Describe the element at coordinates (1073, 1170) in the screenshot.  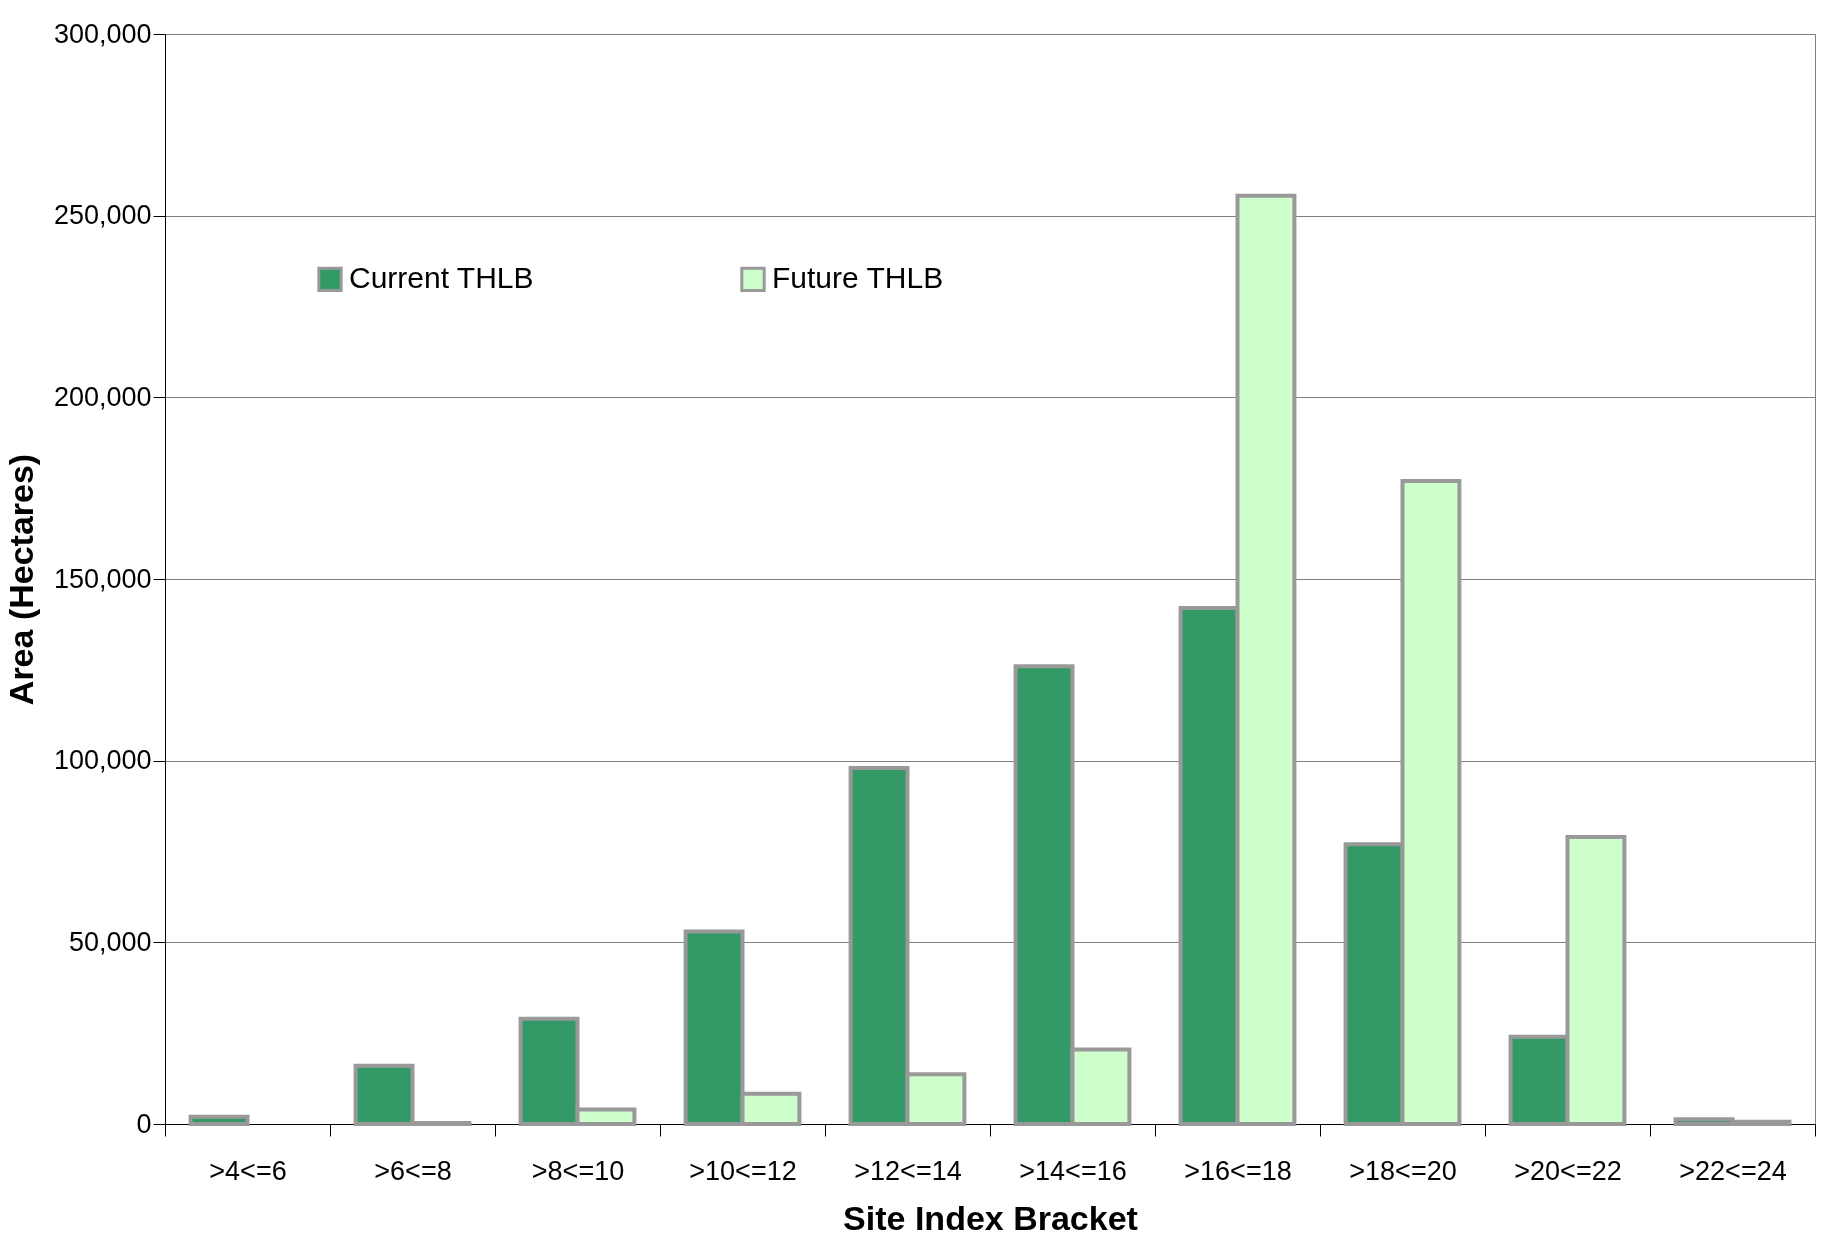
I see `x-tick-label: >14<=16` at that location.